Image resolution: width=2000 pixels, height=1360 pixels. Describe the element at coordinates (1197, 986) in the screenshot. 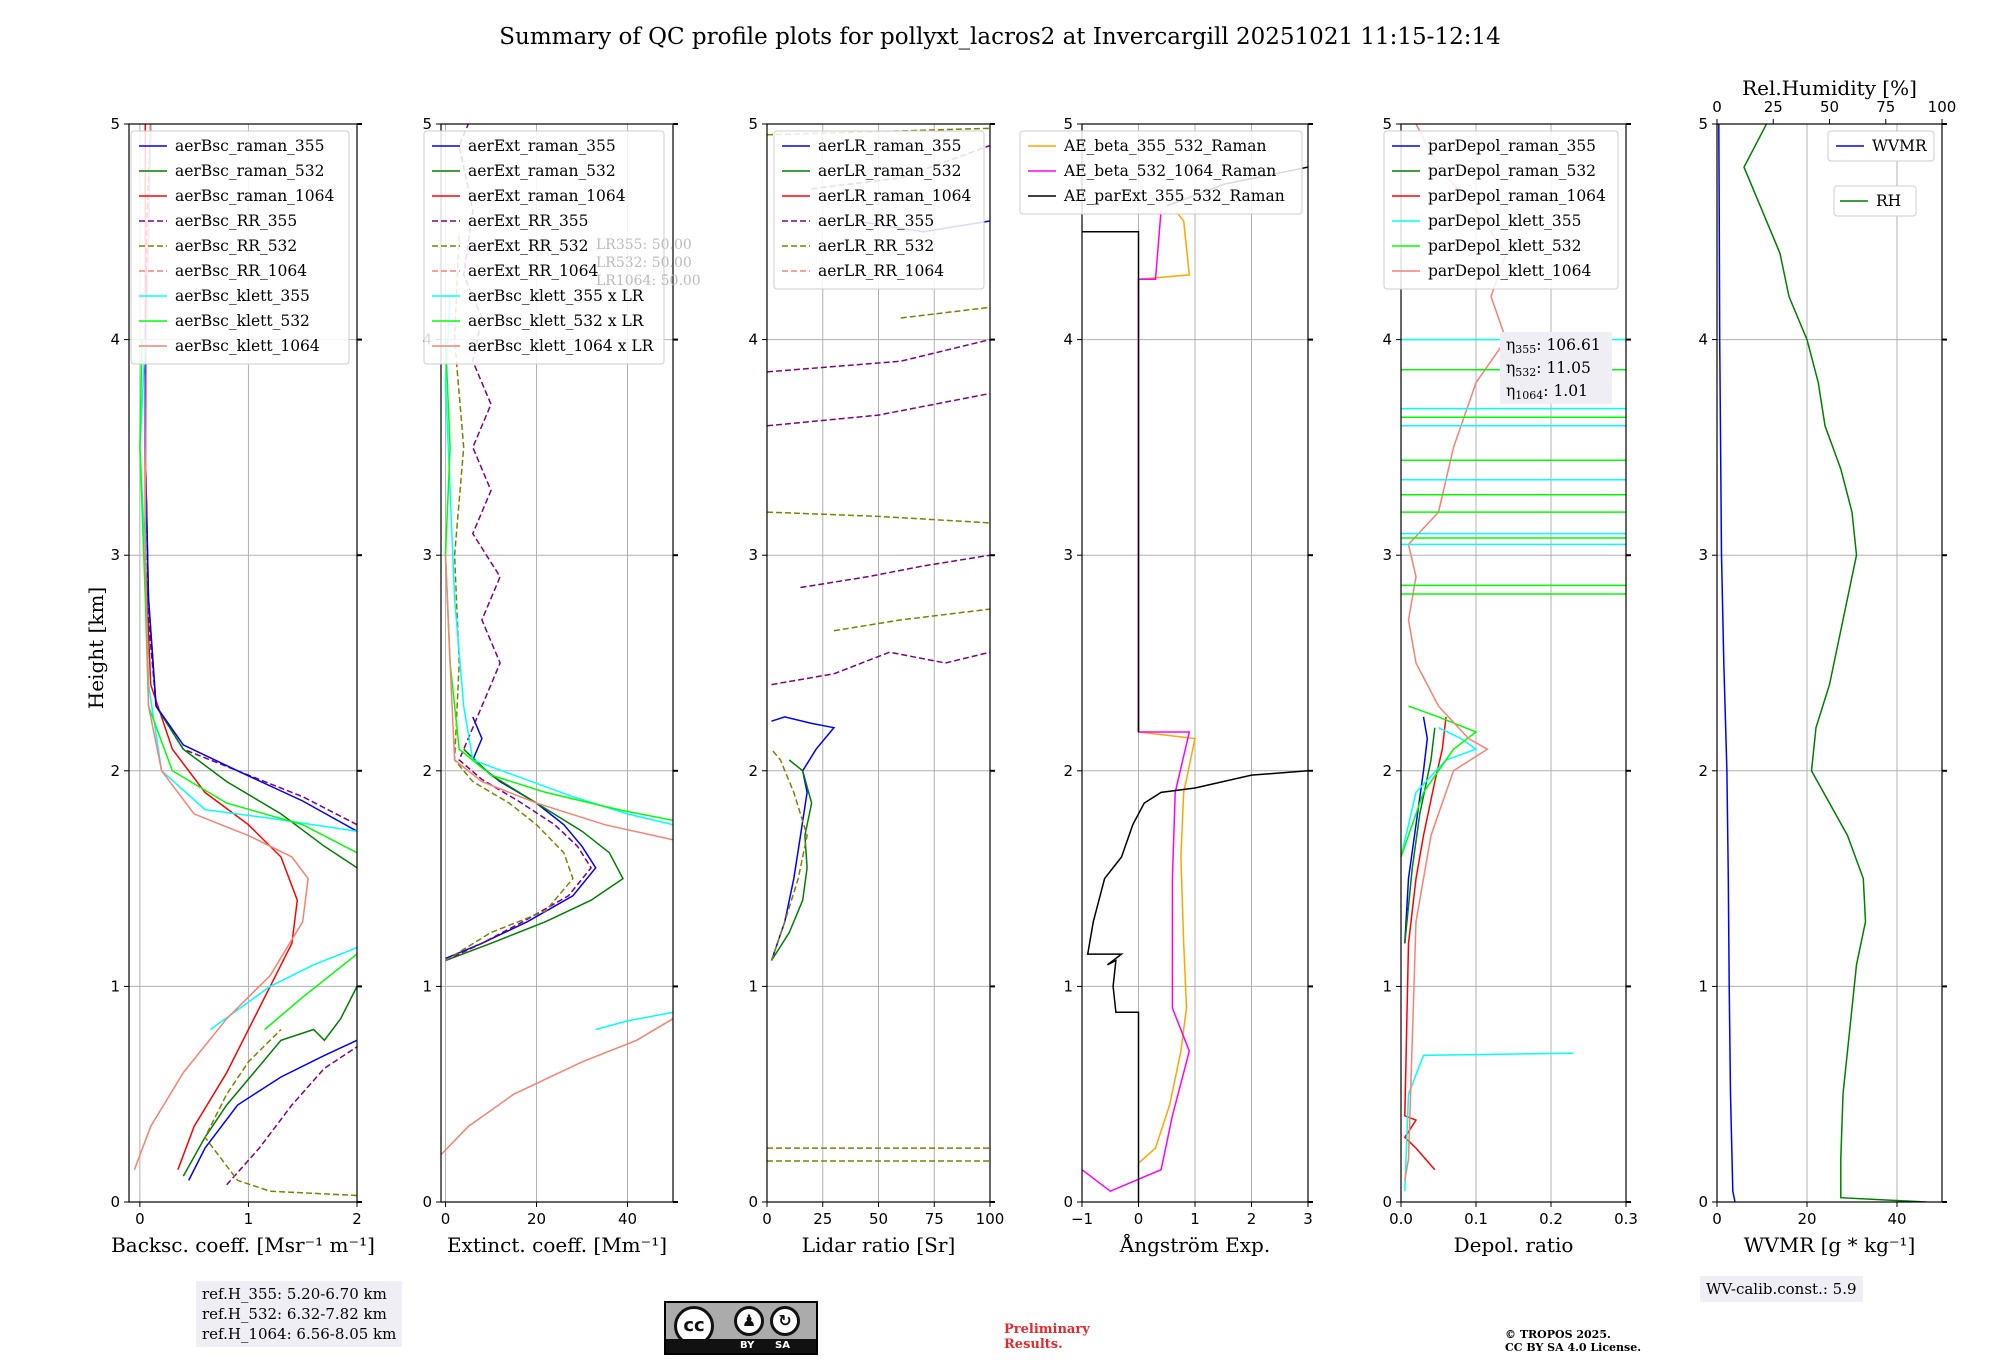

I see `series-line-black` at that location.